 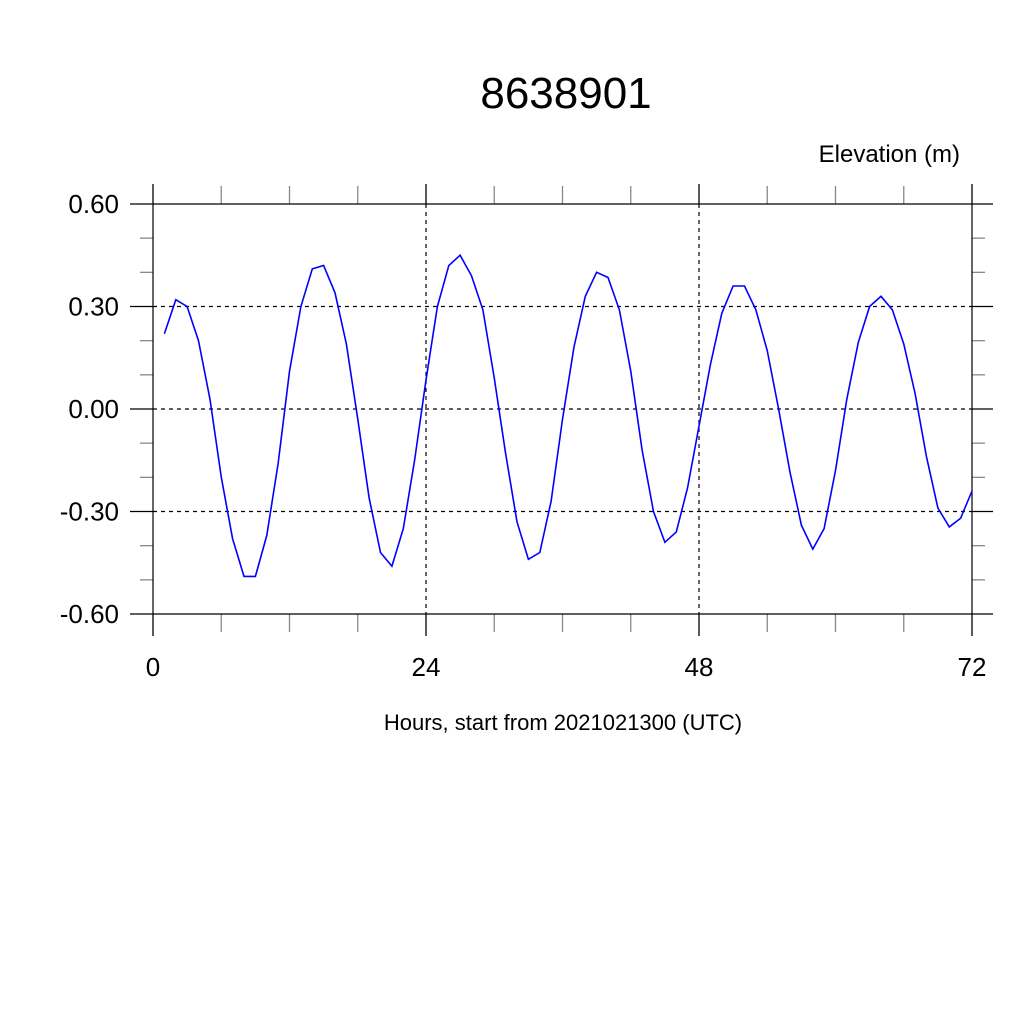 What do you see at coordinates (426, 667) in the screenshot?
I see `x-tick-label: 24` at bounding box center [426, 667].